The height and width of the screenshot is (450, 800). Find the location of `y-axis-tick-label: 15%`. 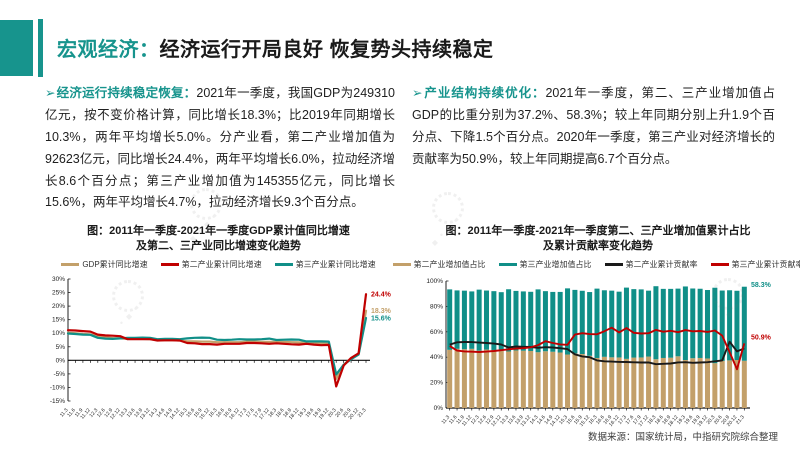

y-axis-tick-label: 15% is located at coordinates (58, 319).